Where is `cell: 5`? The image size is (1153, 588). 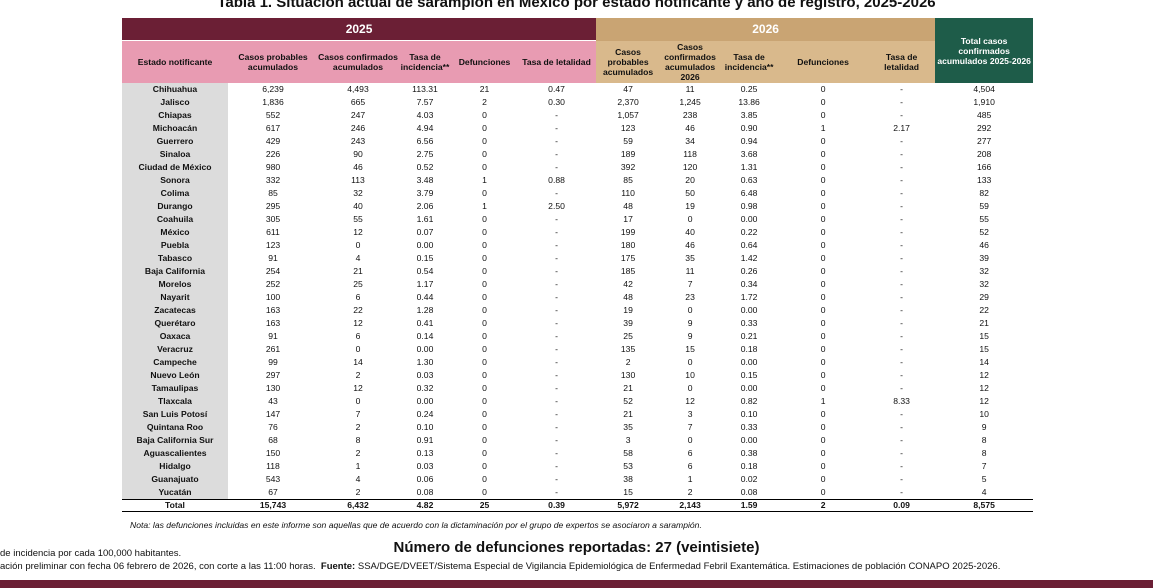 cell: 5 is located at coordinates (984, 479).